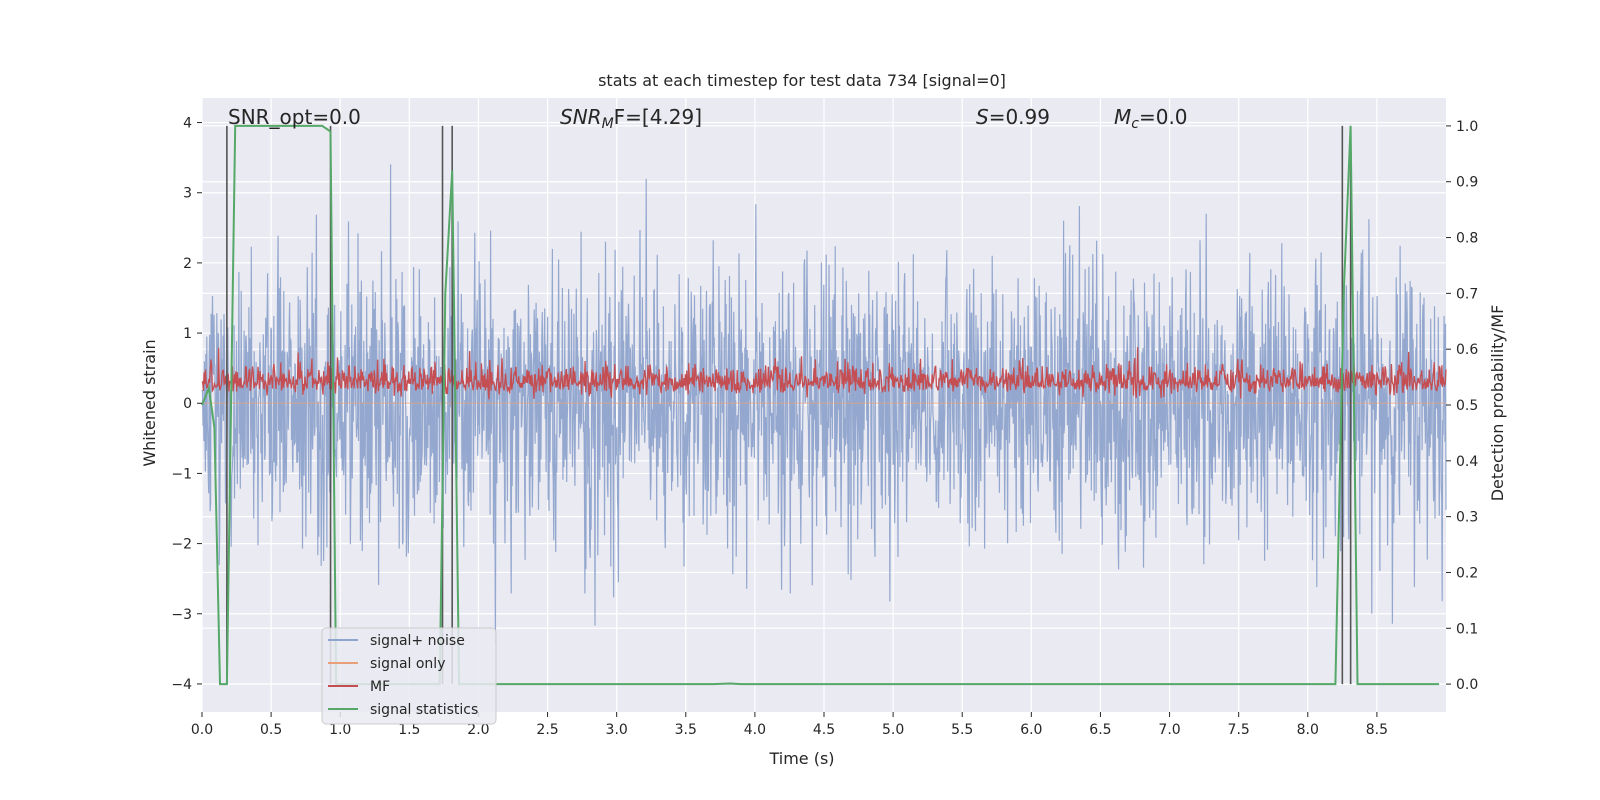 The image size is (1600, 800). Describe the element at coordinates (187, 124) in the screenshot. I see `y-left-tick-label-8: 4` at that location.